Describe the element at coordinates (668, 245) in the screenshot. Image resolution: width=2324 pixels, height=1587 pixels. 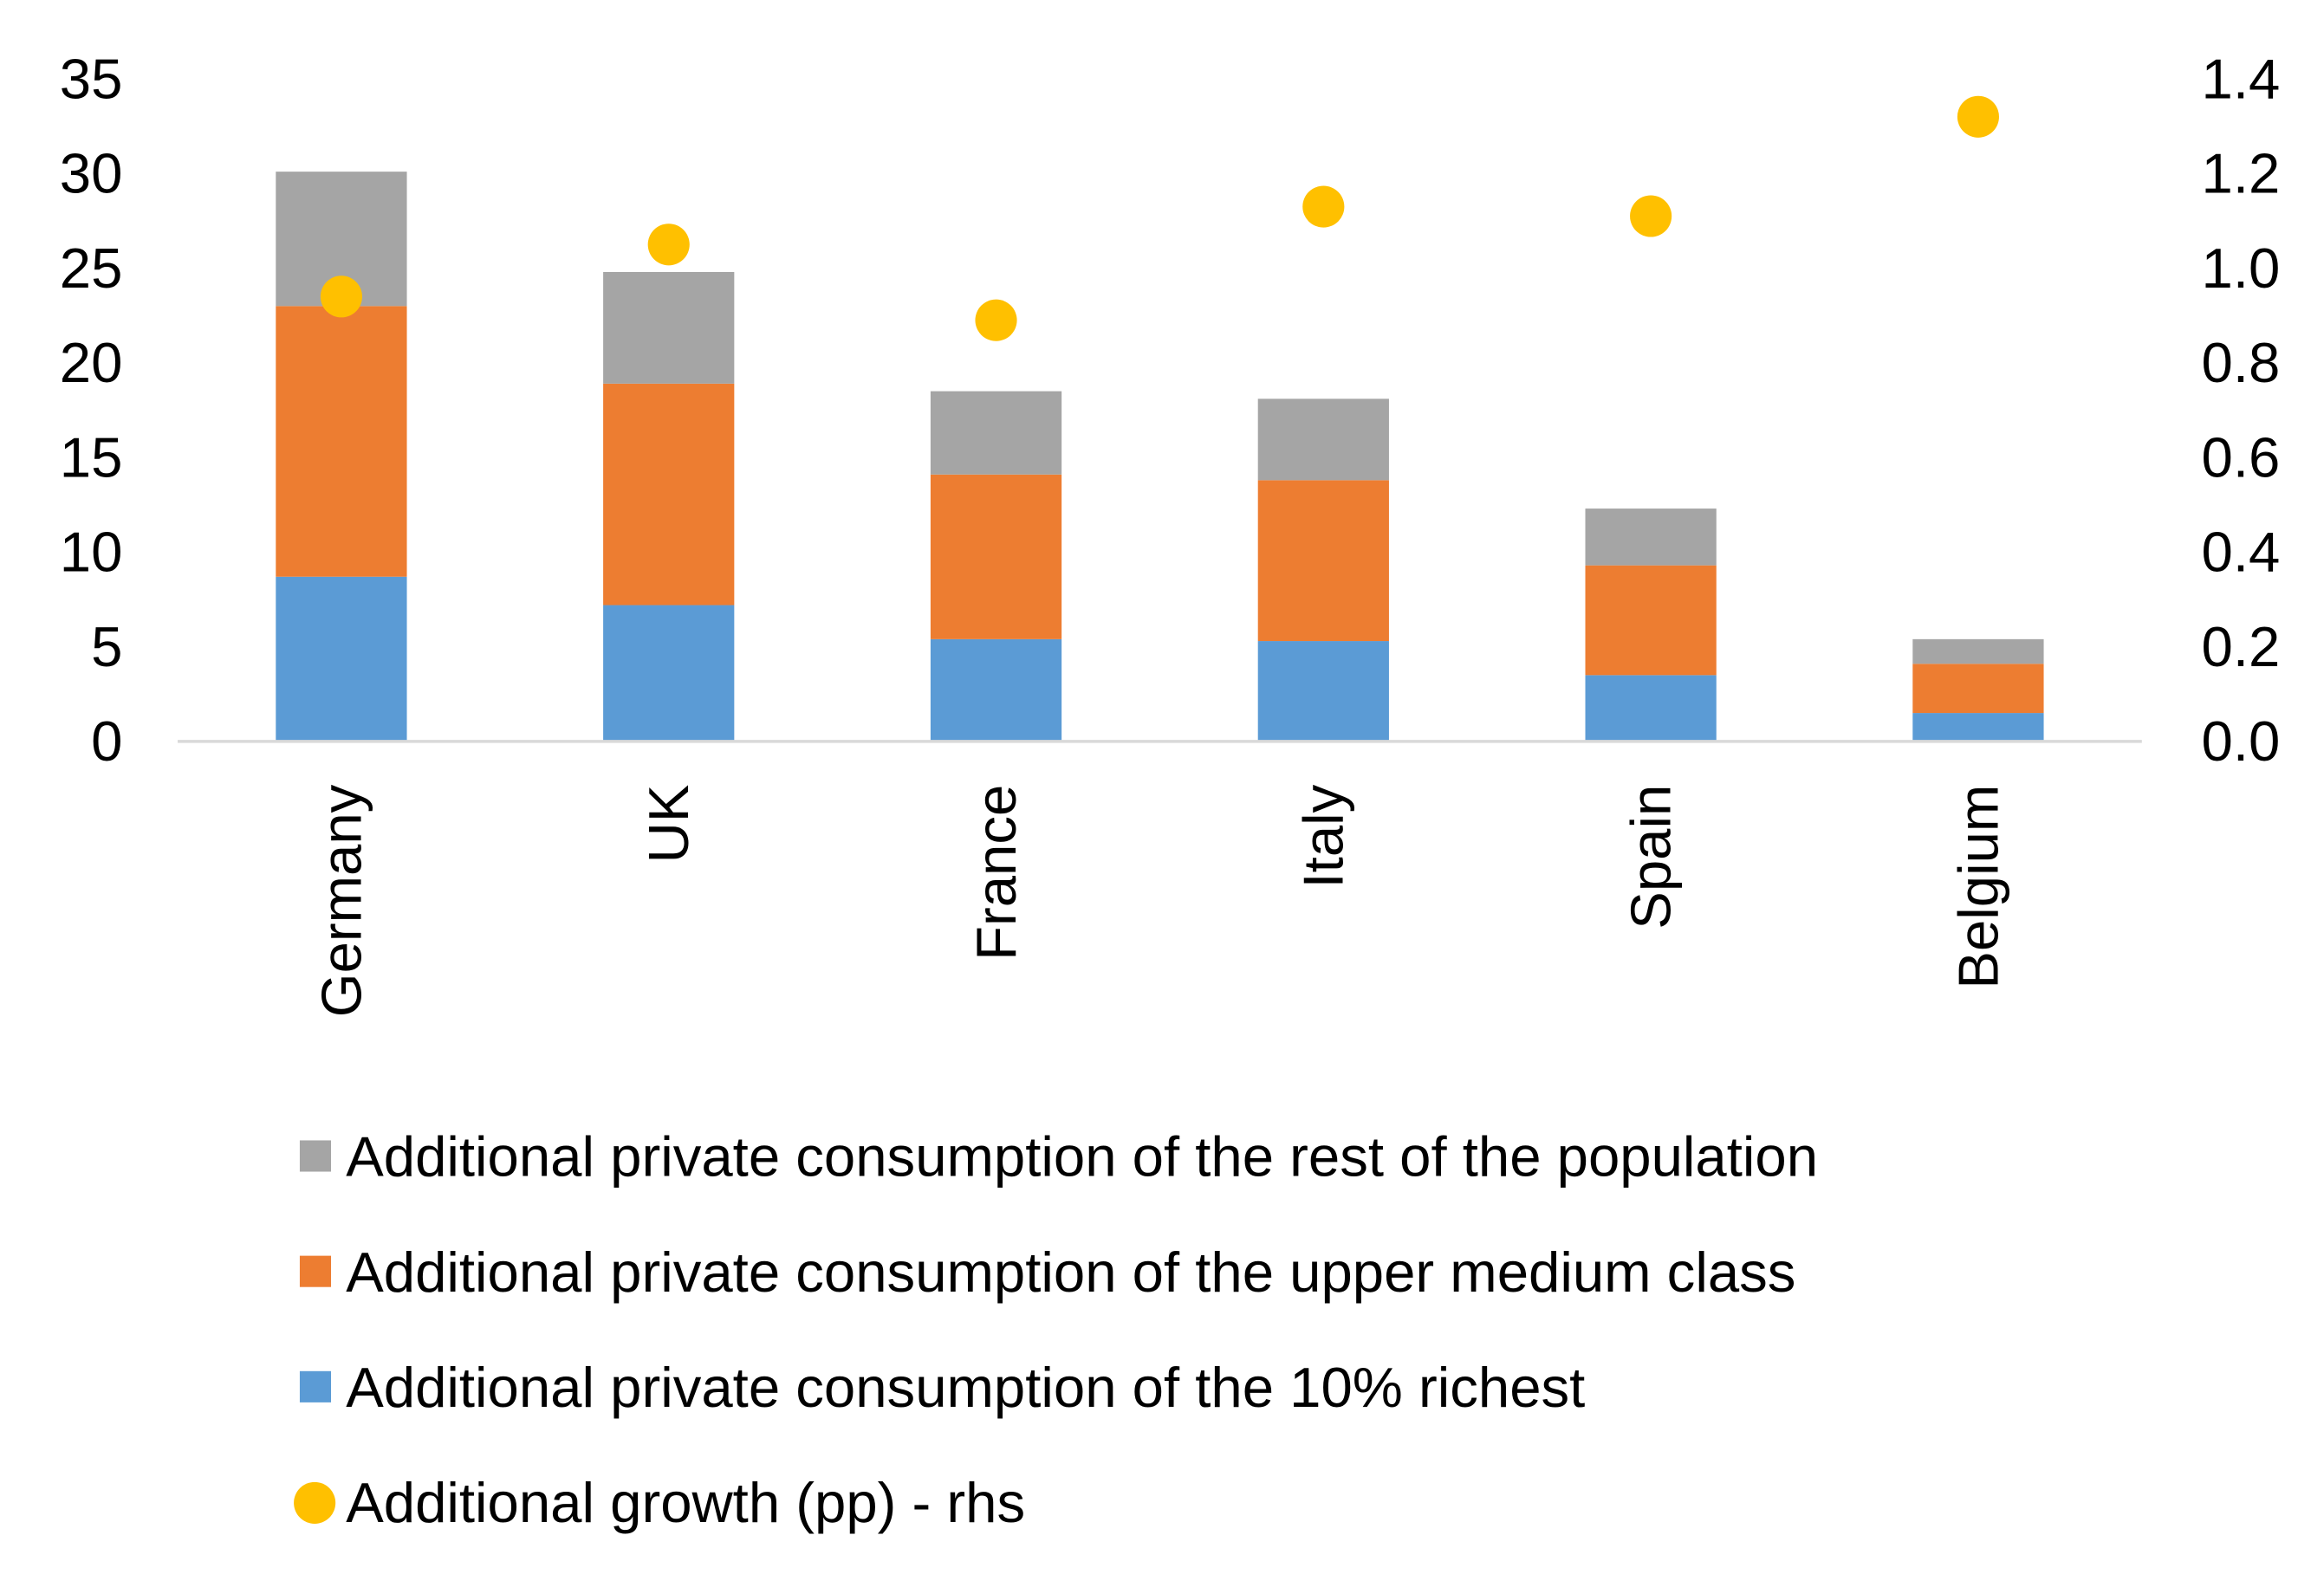
I see `growth-dot-uk` at that location.